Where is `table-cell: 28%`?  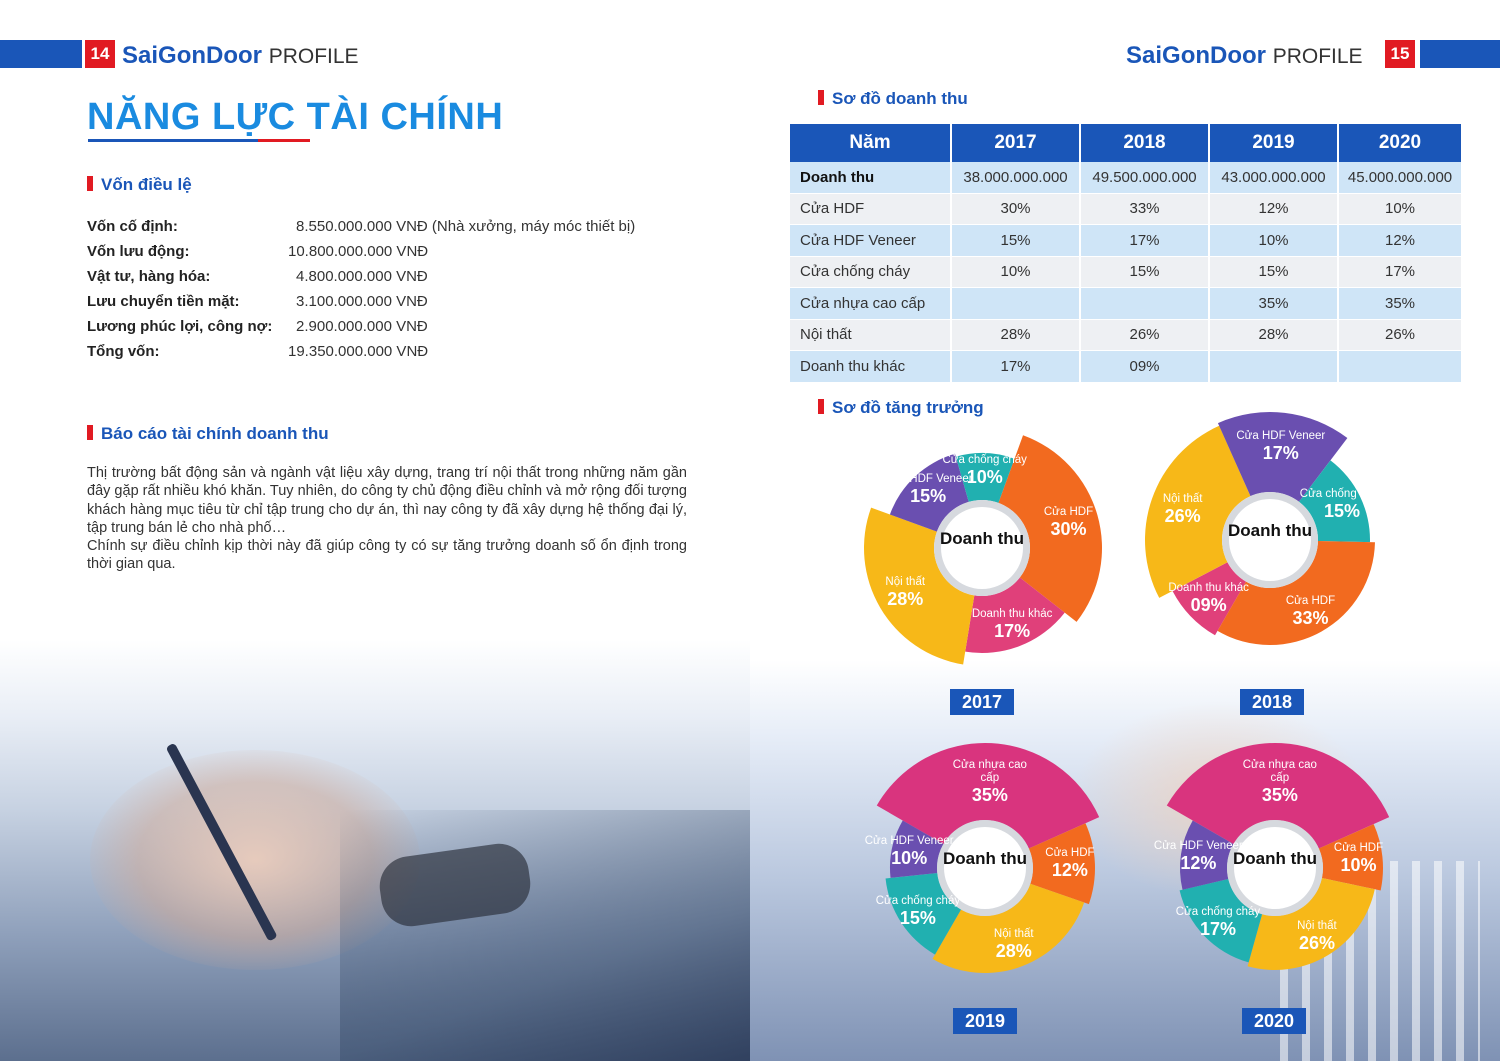 table-cell: 28% is located at coordinates (1273, 335).